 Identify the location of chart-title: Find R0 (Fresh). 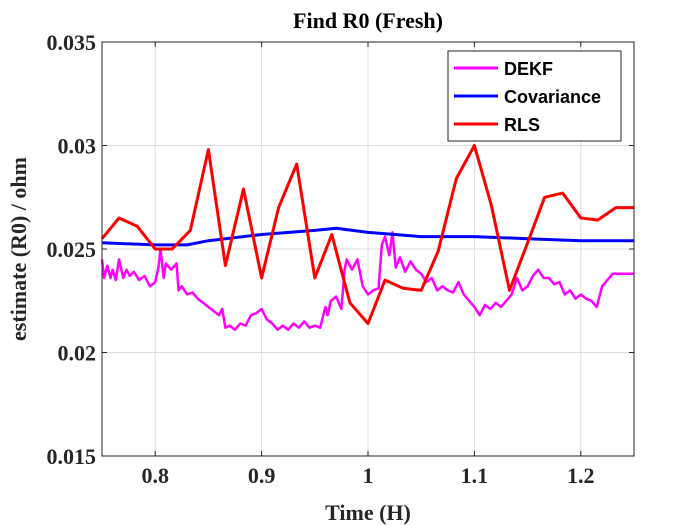
(368, 20).